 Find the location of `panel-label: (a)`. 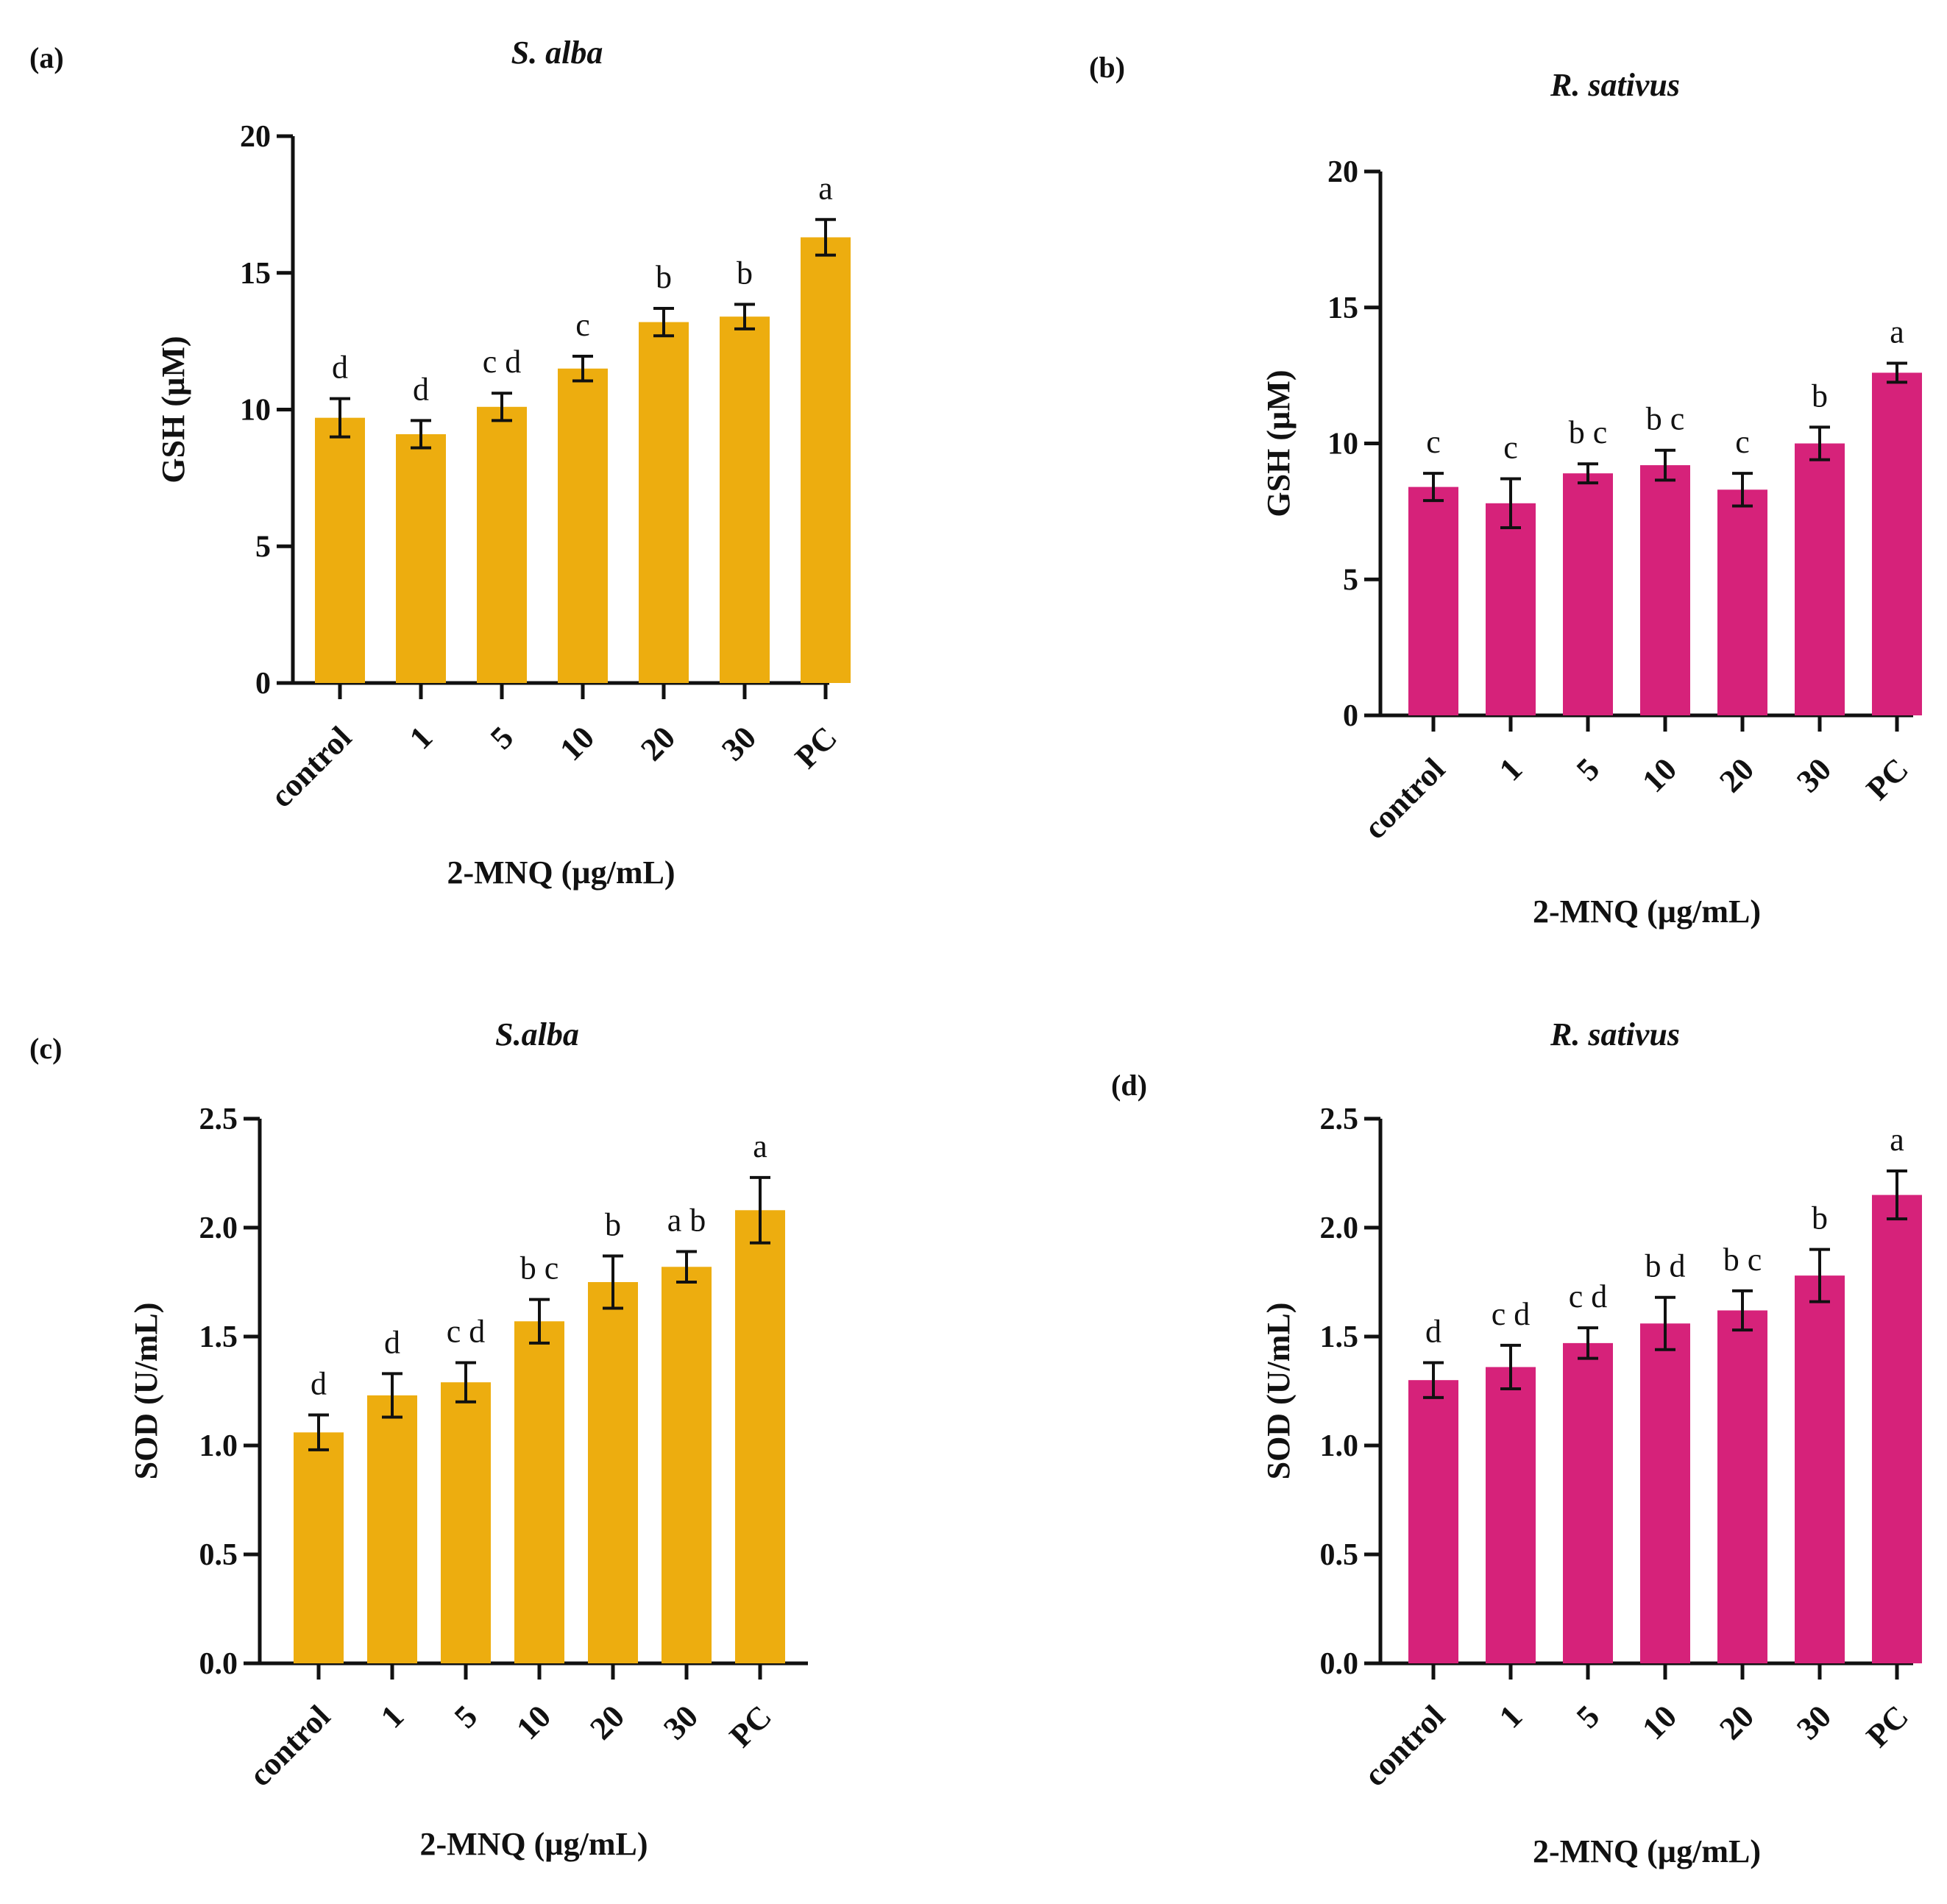

panel-label: (a) is located at coordinates (46, 57).